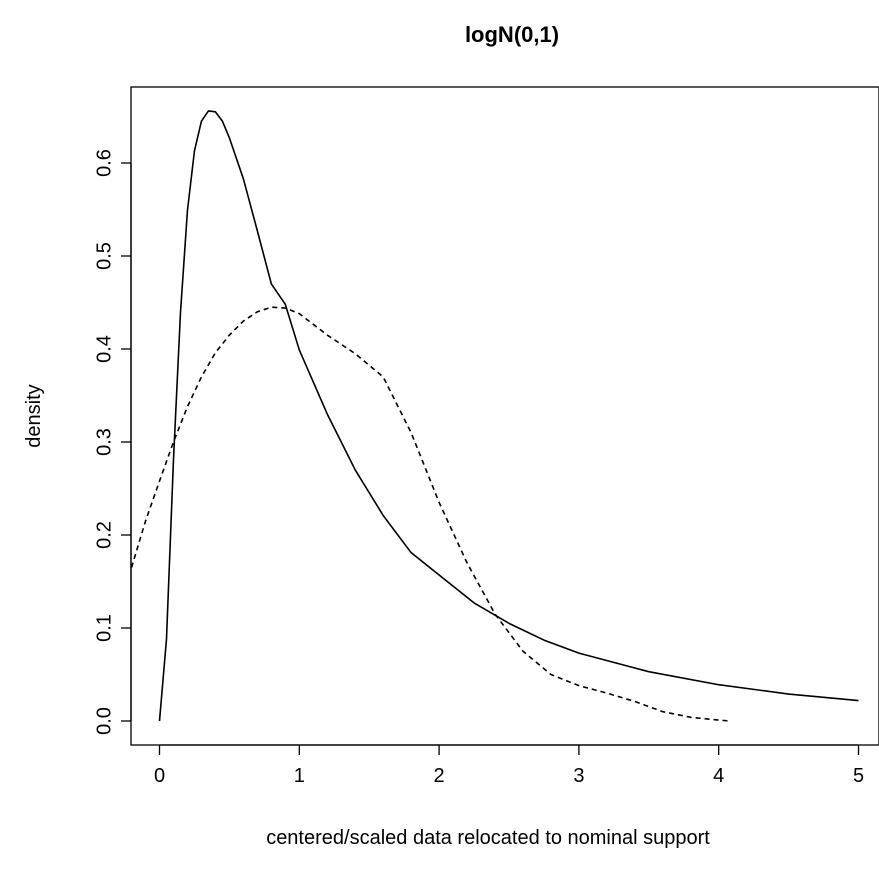 This screenshot has width=879, height=874. I want to click on chart-title: logN(0,1), so click(512, 34).